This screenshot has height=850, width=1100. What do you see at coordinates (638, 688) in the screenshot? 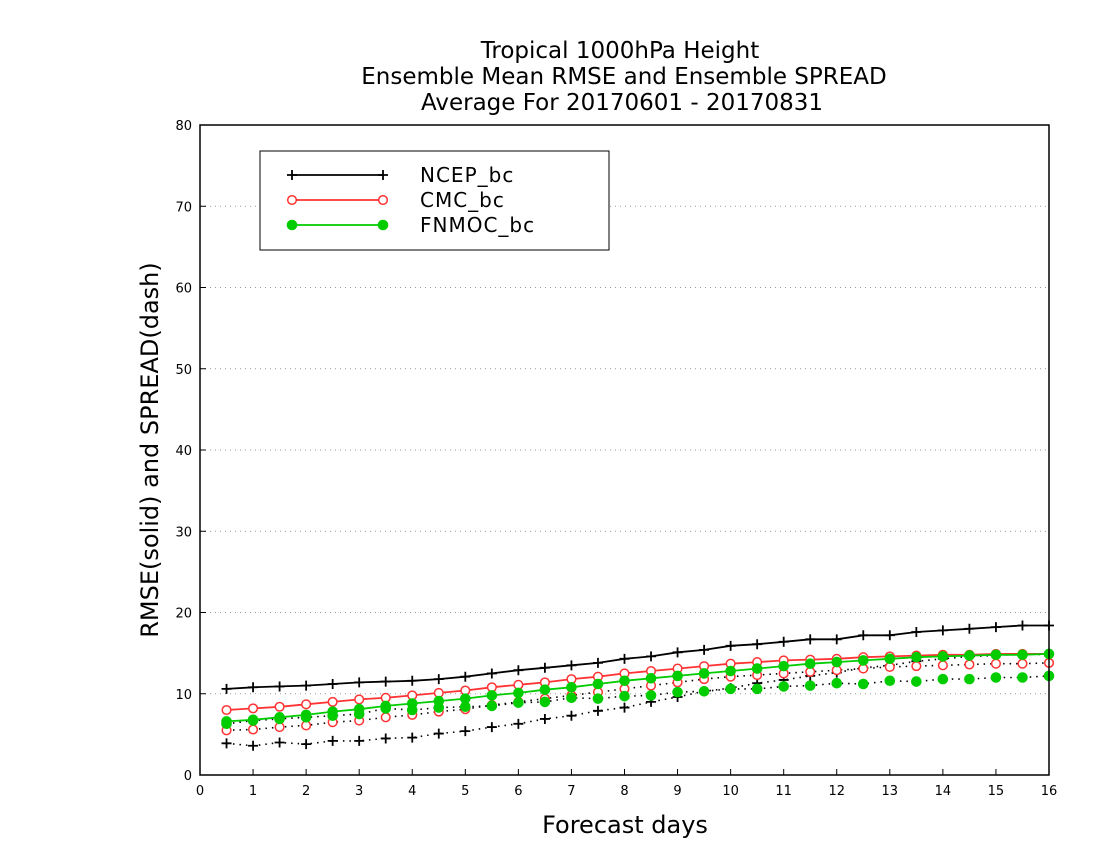
I see `fnmoc-bc-rmse-line` at bounding box center [638, 688].